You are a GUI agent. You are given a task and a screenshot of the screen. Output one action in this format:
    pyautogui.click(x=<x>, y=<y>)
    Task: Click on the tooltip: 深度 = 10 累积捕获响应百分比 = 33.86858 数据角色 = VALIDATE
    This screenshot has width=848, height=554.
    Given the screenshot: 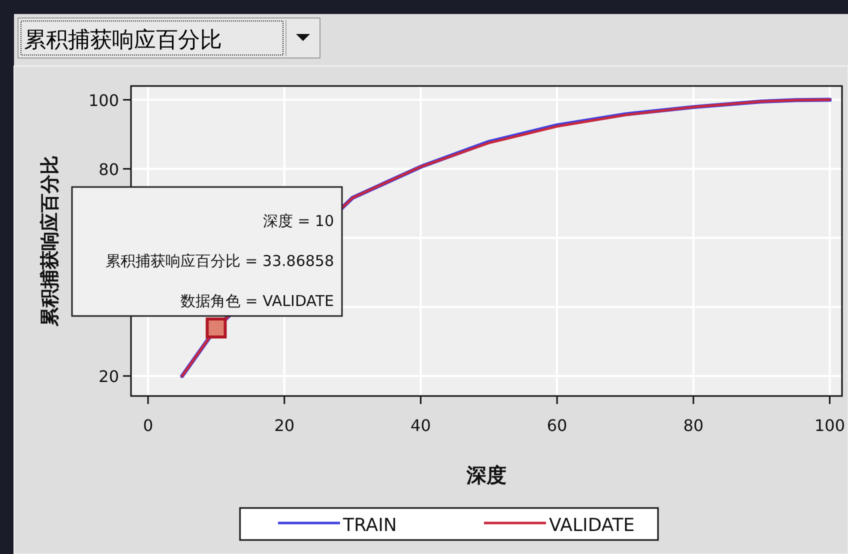 What is the action you would take?
    pyautogui.click(x=207, y=251)
    